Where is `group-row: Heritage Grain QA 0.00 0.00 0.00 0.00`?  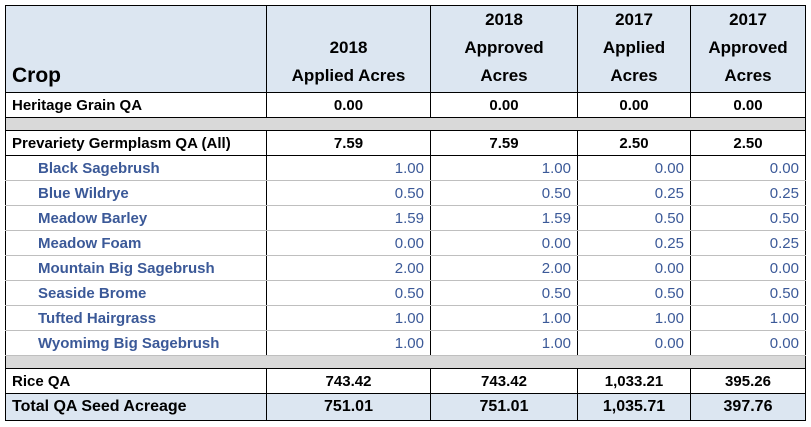 group-row: Heritage Grain QA 0.00 0.00 0.00 0.00 is located at coordinates (405, 105).